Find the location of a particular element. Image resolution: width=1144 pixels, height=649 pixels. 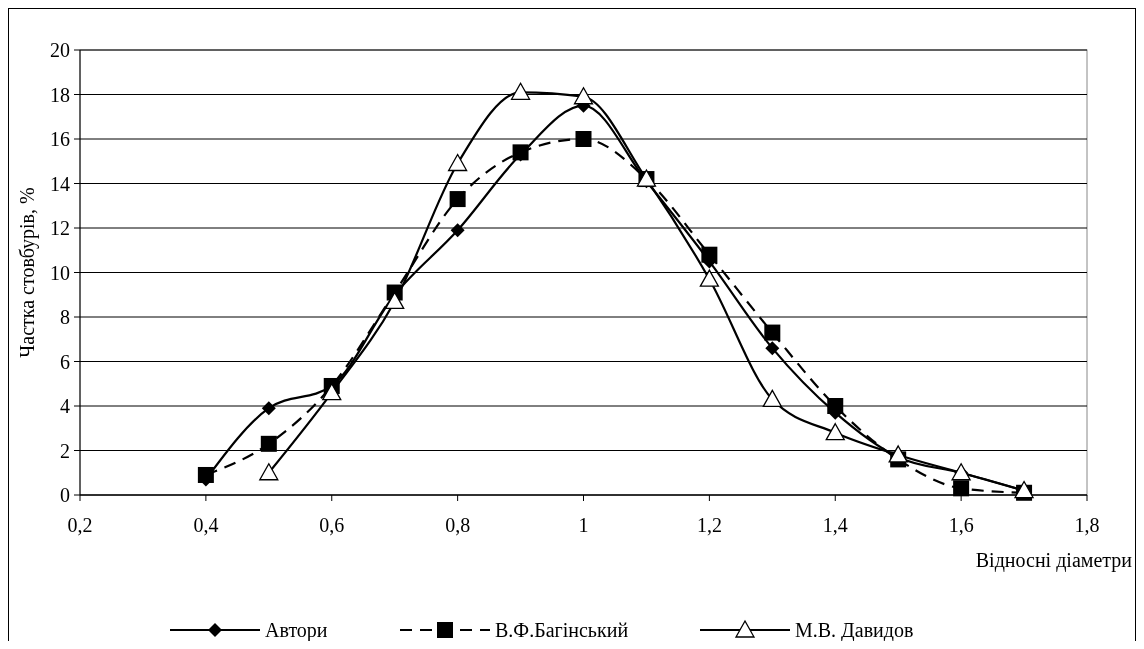

x-tick-label: 1,6 is located at coordinates (961, 525).